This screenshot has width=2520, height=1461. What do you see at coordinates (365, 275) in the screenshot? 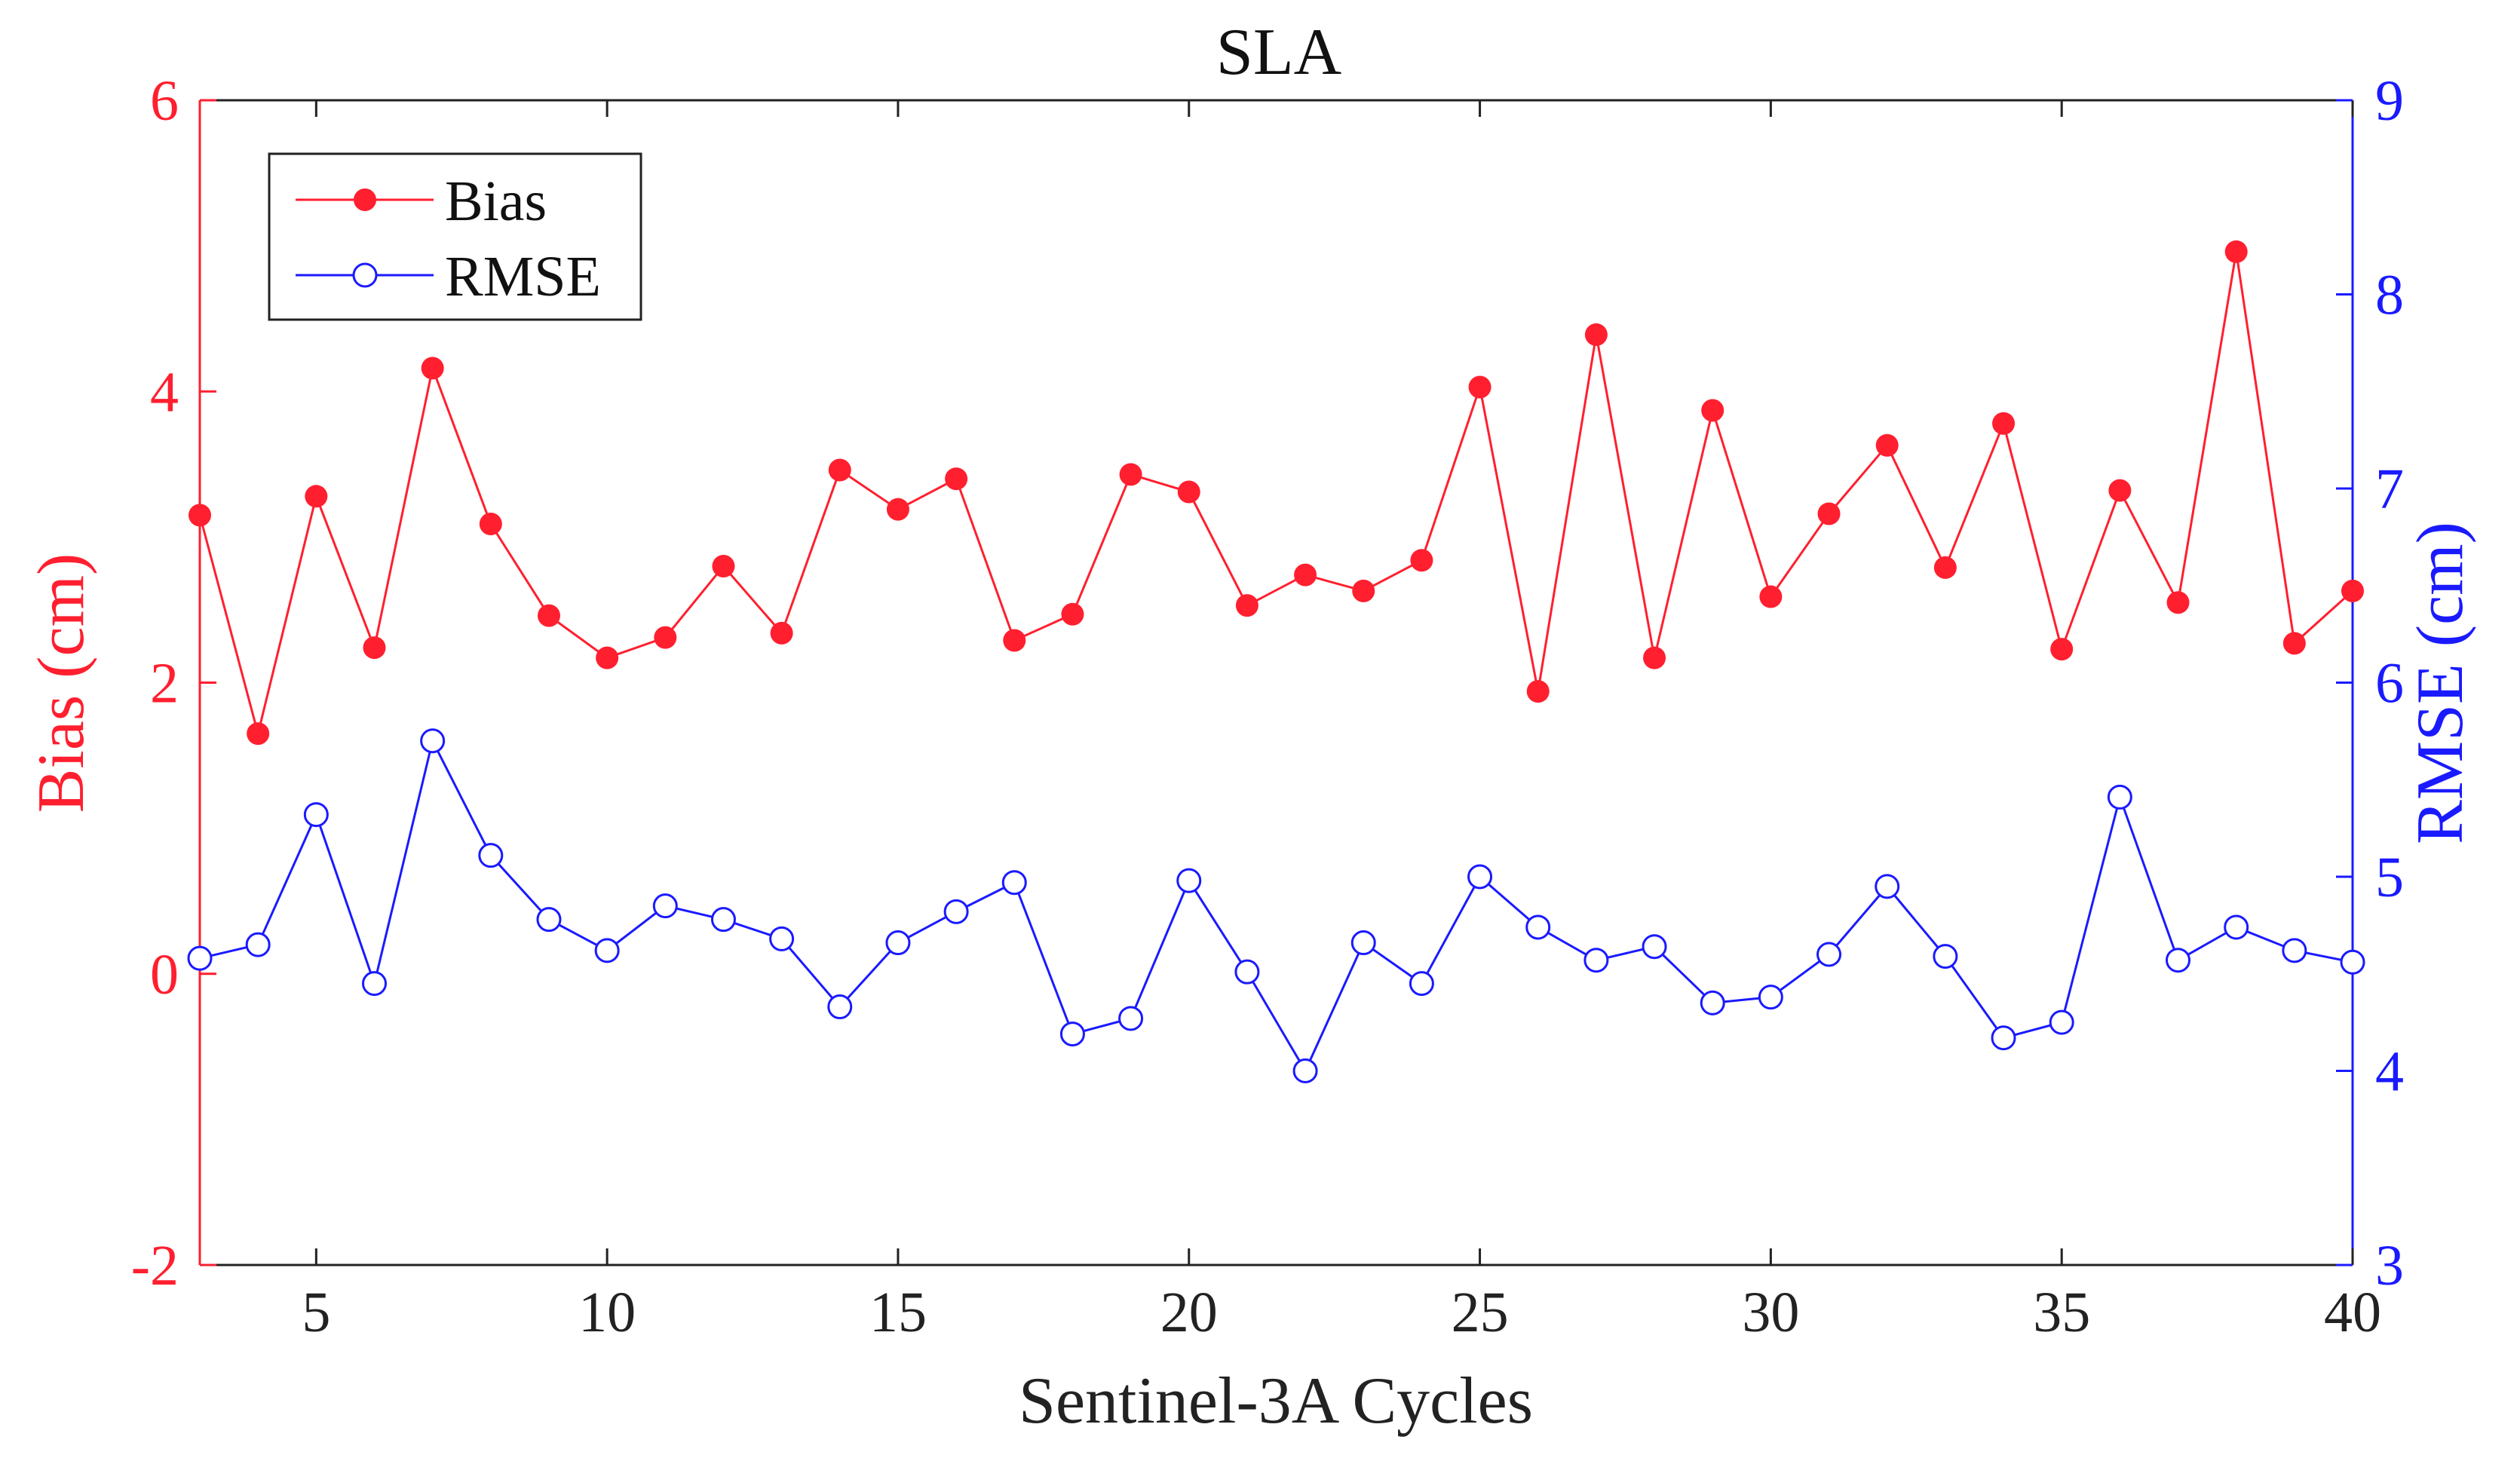
I see `legend-rmse-marker` at bounding box center [365, 275].